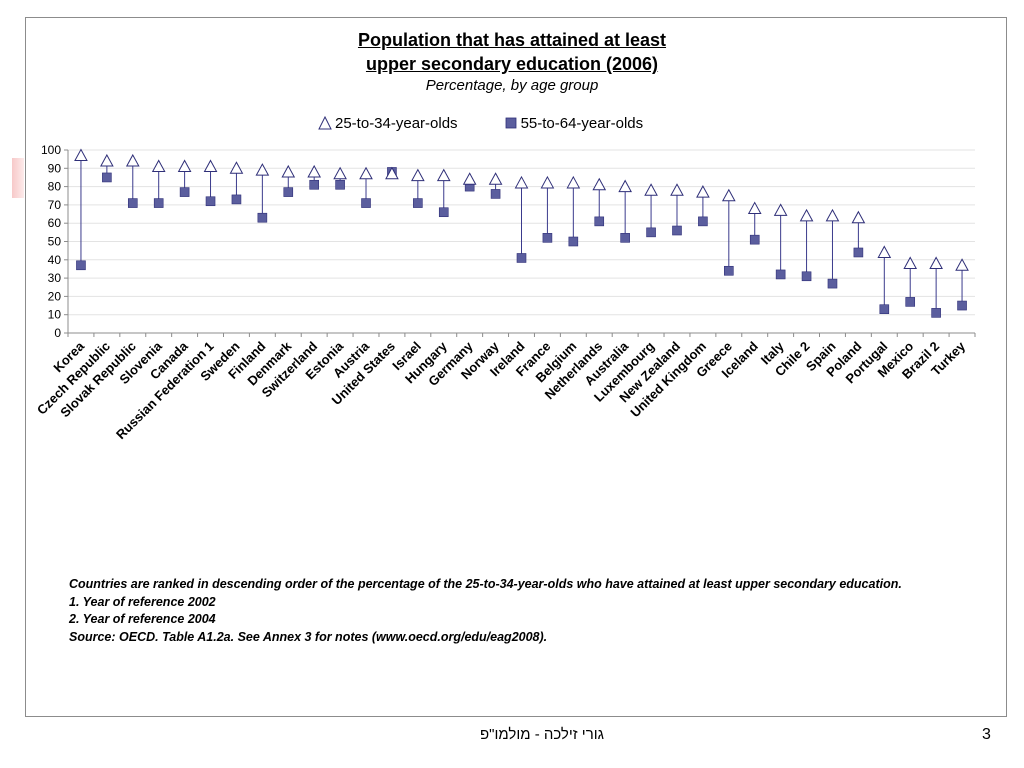  Describe the element at coordinates (703, 191) in the screenshot. I see `point-25-34-united-kingdom` at that location.